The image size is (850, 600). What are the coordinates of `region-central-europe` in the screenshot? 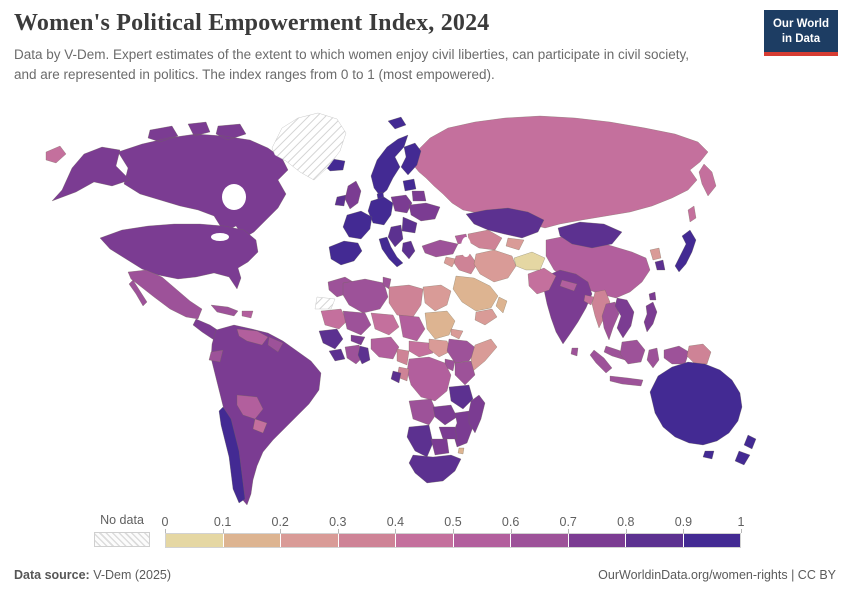 It's located at (380, 211).